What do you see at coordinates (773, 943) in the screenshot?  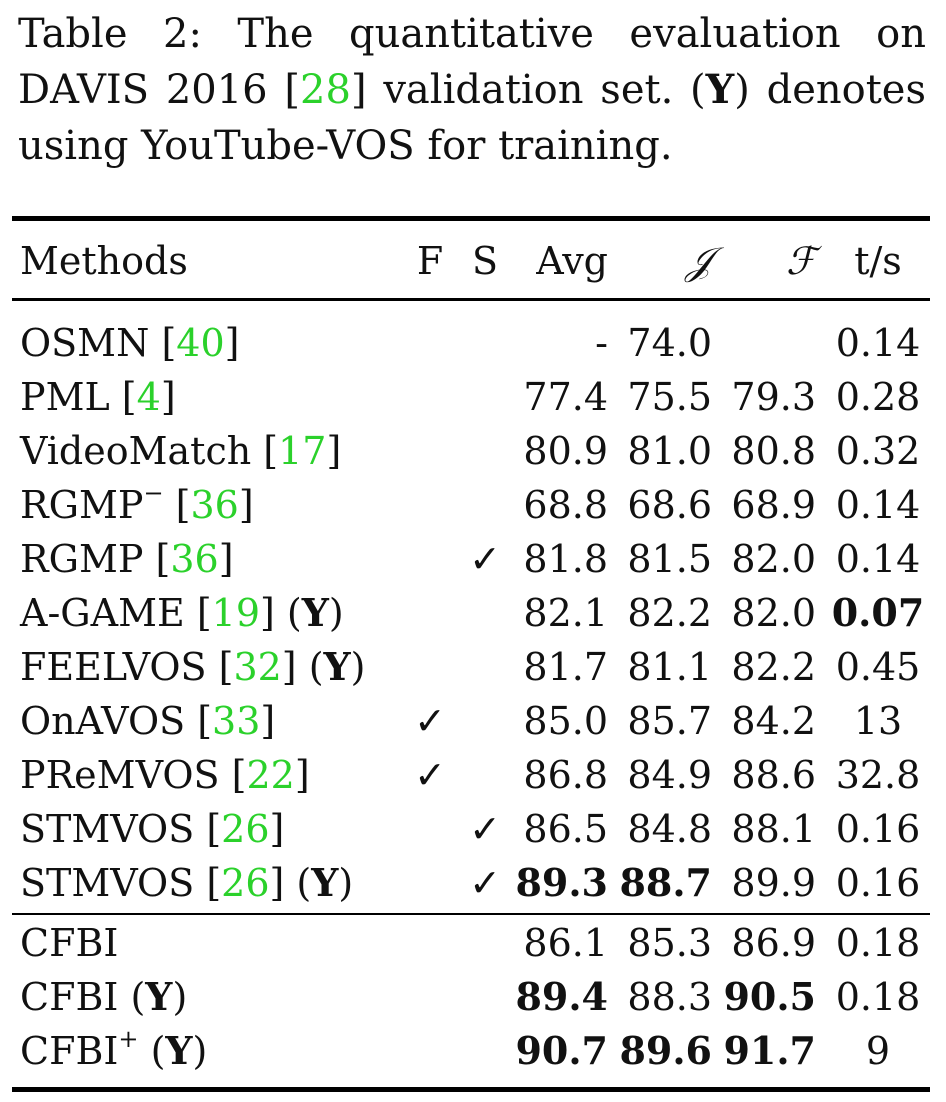 I see `f-measure-value: 86.9` at bounding box center [773, 943].